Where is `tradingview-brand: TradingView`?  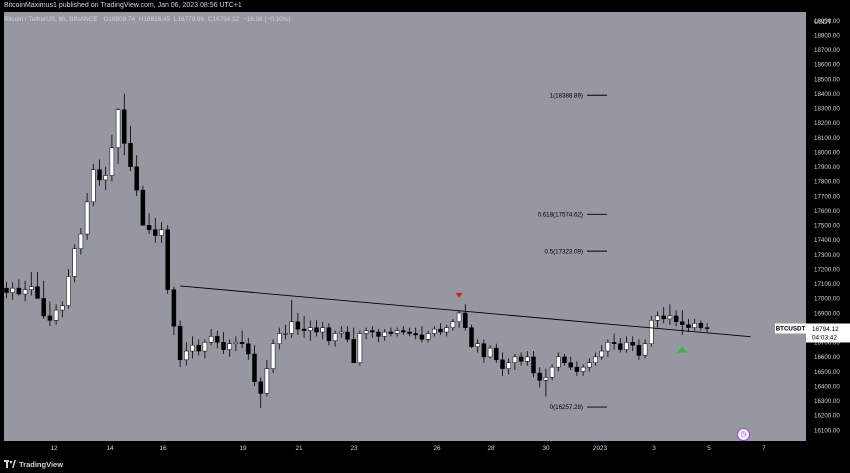
tradingview-brand: TradingView is located at coordinates (33, 464).